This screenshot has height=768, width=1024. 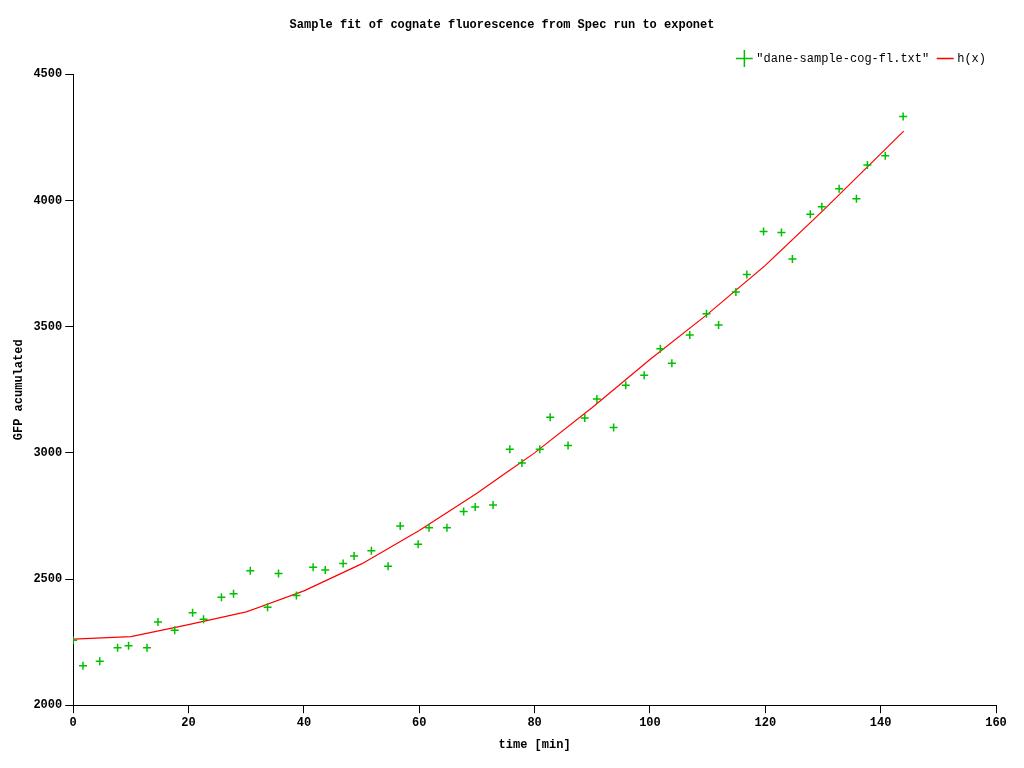 I want to click on legend-label: "dane-sample-cog-fl.txt", so click(x=843, y=58).